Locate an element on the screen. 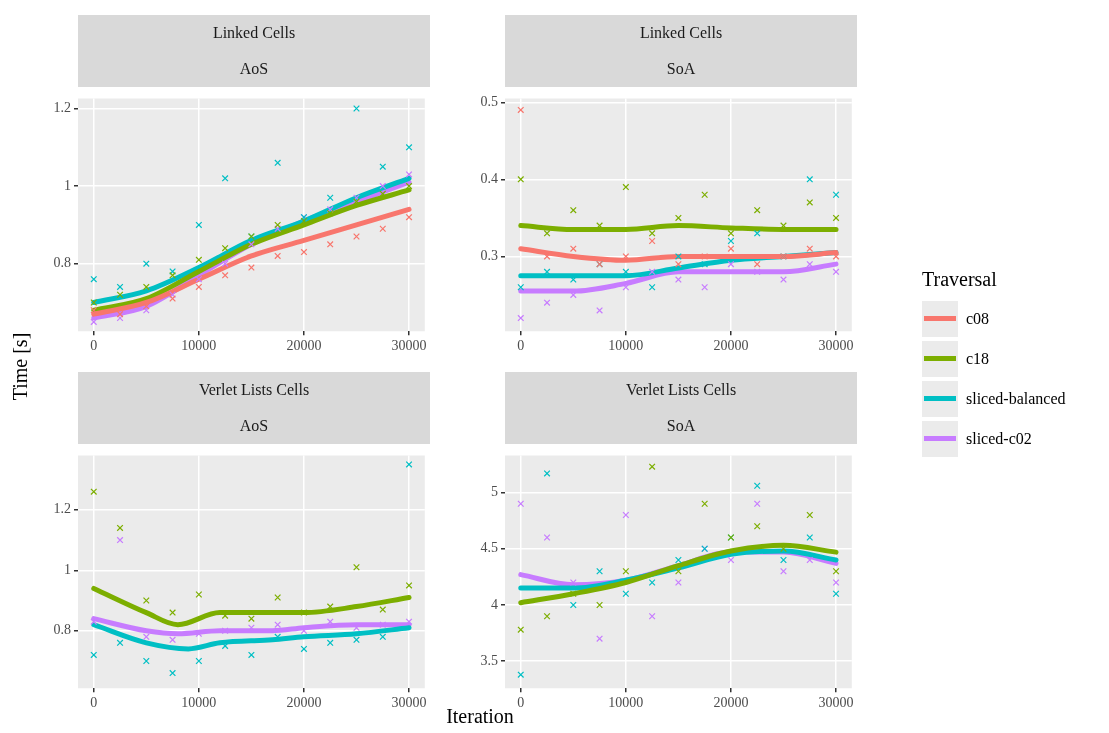  y-tick-label: 0.4 is located at coordinates (489, 179).